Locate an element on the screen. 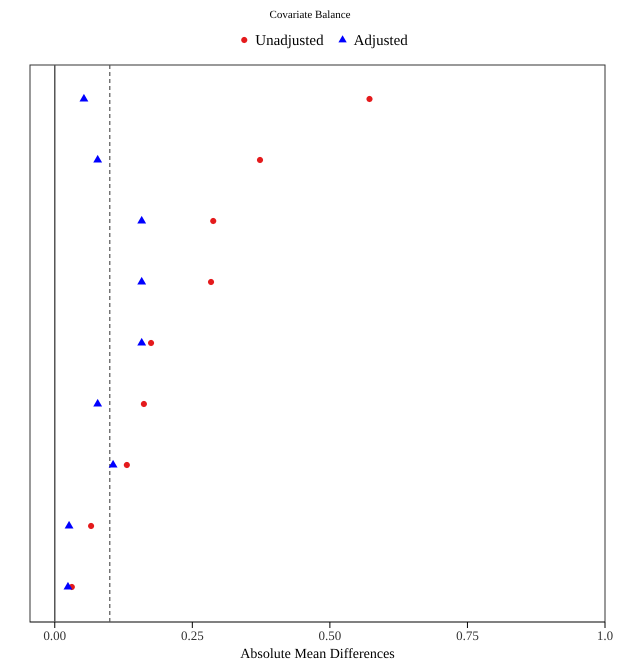  legend-label: Adjusted is located at coordinates (381, 41).